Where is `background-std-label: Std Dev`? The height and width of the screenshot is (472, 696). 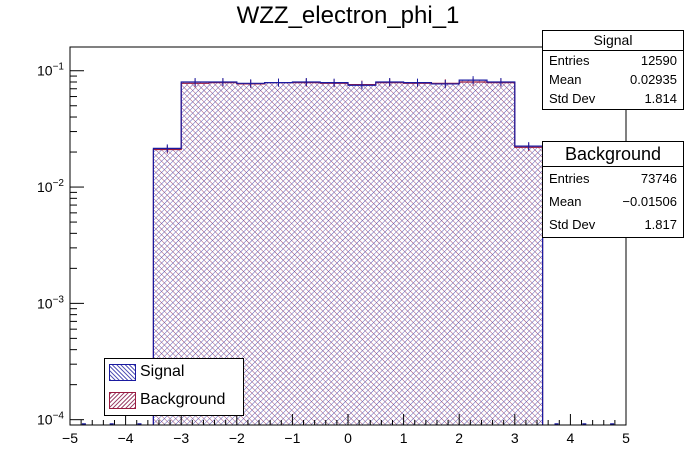 background-std-label: Std Dev is located at coordinates (572, 224).